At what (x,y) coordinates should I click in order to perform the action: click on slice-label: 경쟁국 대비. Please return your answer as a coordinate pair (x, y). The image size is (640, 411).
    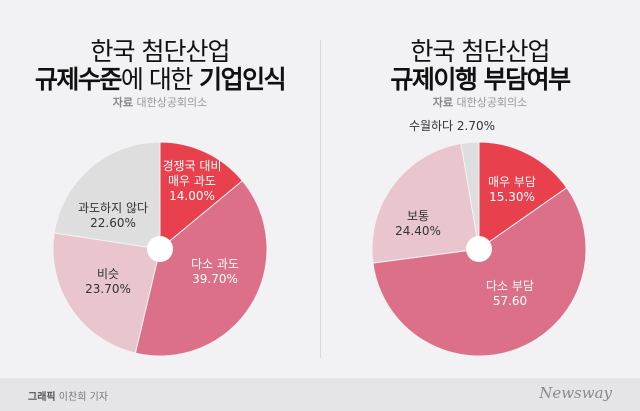
    Looking at the image, I should click on (191, 166).